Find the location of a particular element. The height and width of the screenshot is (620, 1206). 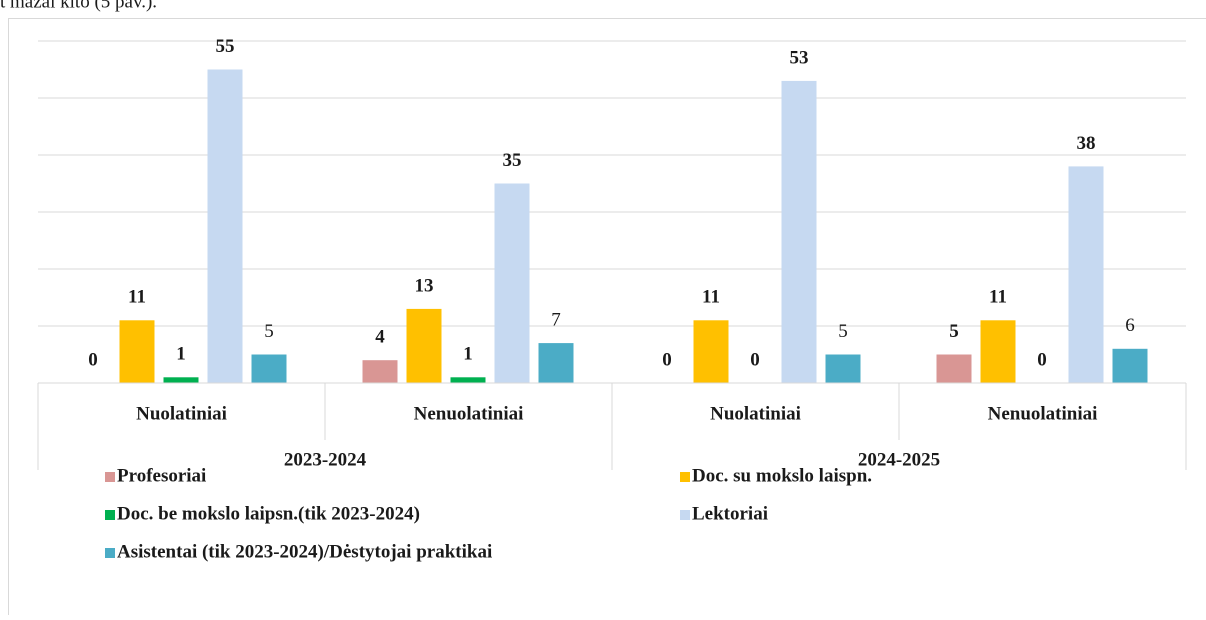

data-label: 4 is located at coordinates (380, 337).